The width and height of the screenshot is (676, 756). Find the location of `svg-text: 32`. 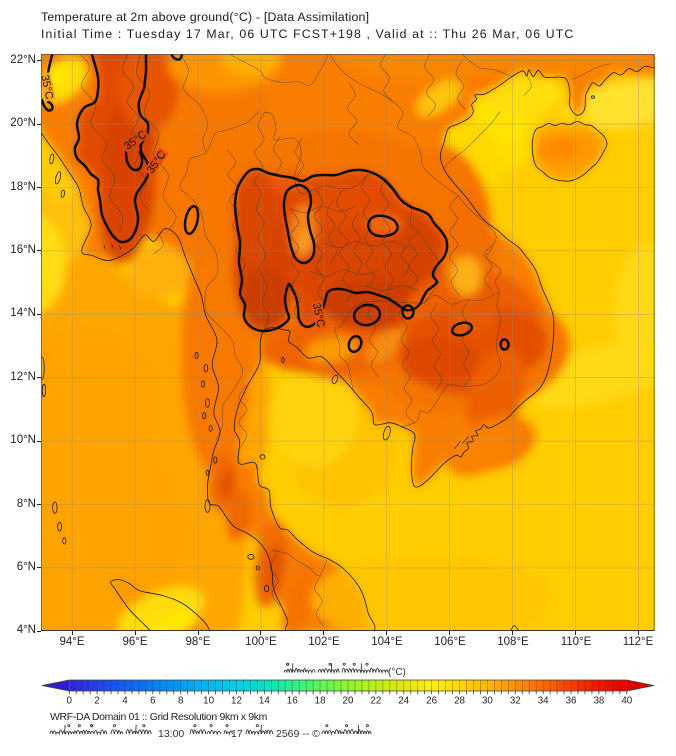

svg-text: 32 is located at coordinates (515, 701).